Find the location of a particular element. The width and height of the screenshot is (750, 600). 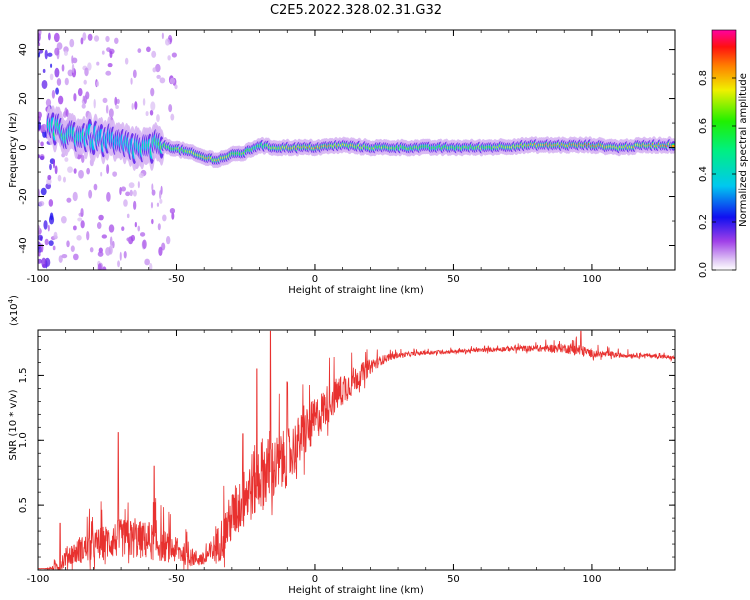

x-tick-label: 100 is located at coordinates (591, 279).